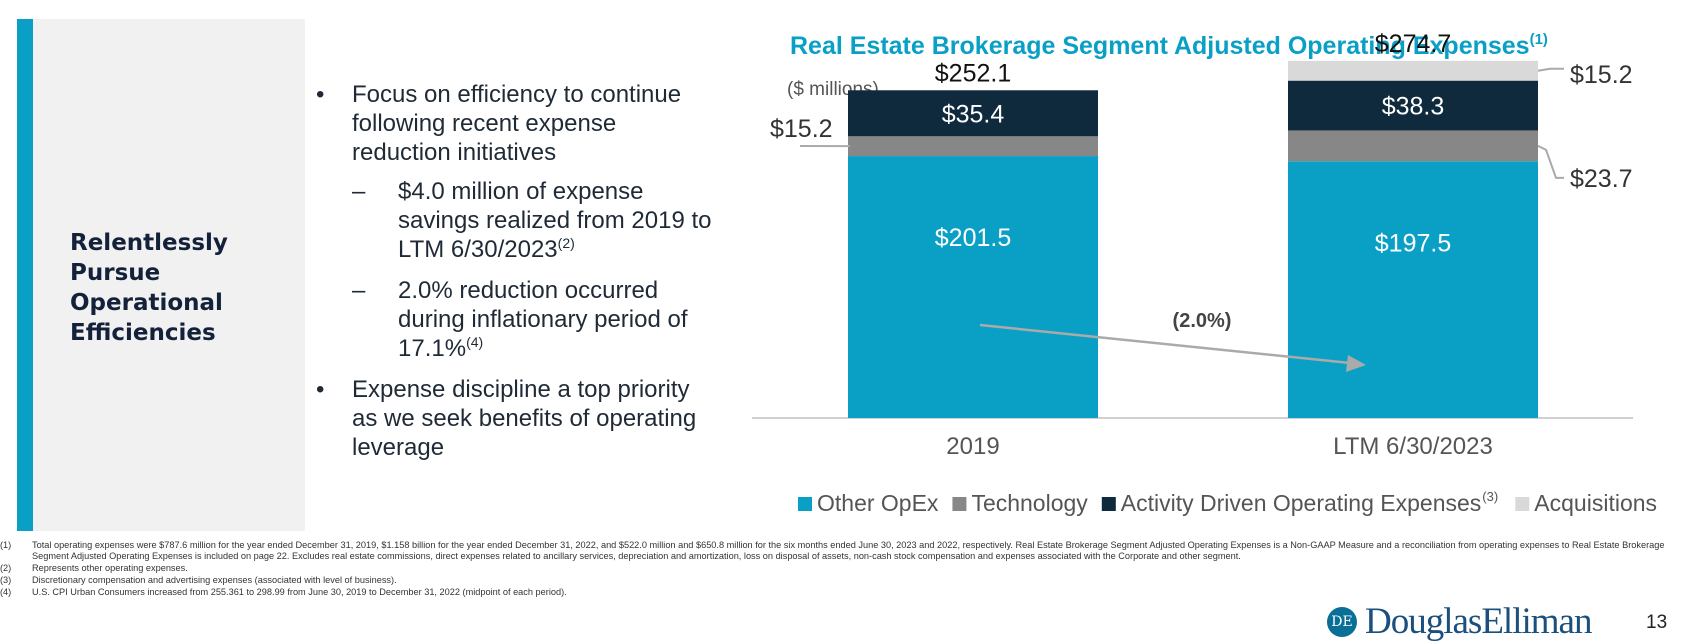 This screenshot has height=643, width=1699. What do you see at coordinates (1029, 503) in the screenshot?
I see `legend-label: Technology` at bounding box center [1029, 503].